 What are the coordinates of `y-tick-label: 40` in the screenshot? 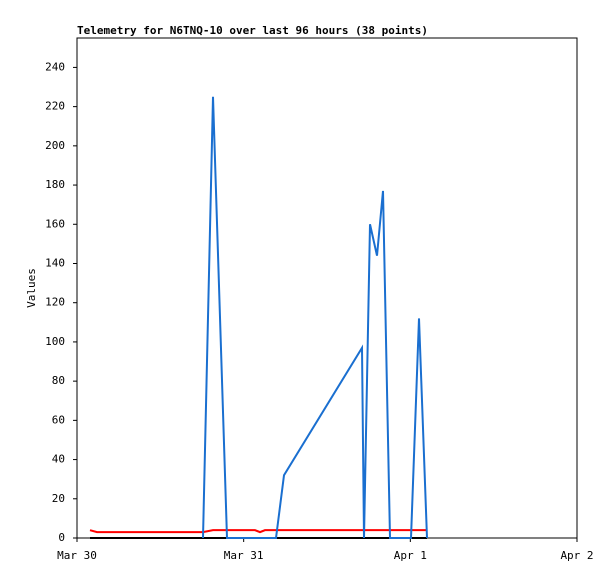 It's located at (58, 459).